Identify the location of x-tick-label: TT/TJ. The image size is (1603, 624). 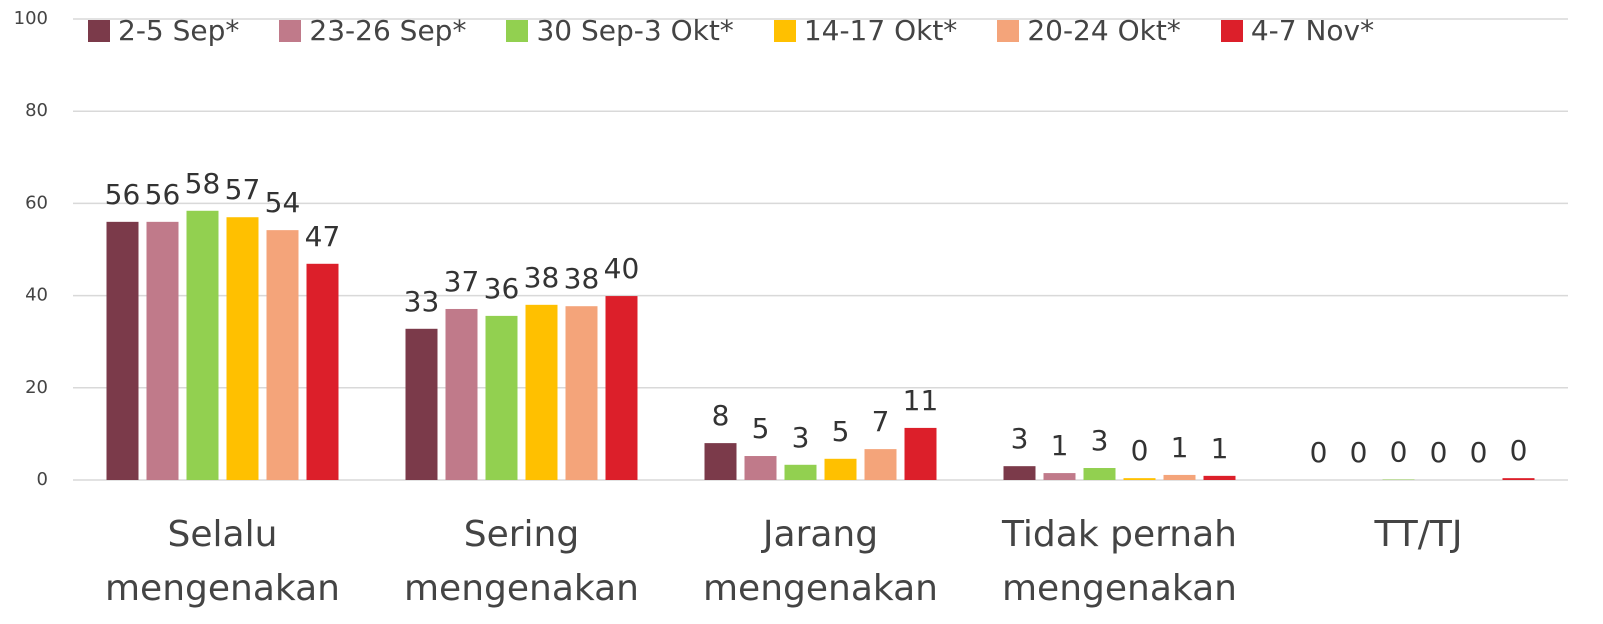
(1418, 534).